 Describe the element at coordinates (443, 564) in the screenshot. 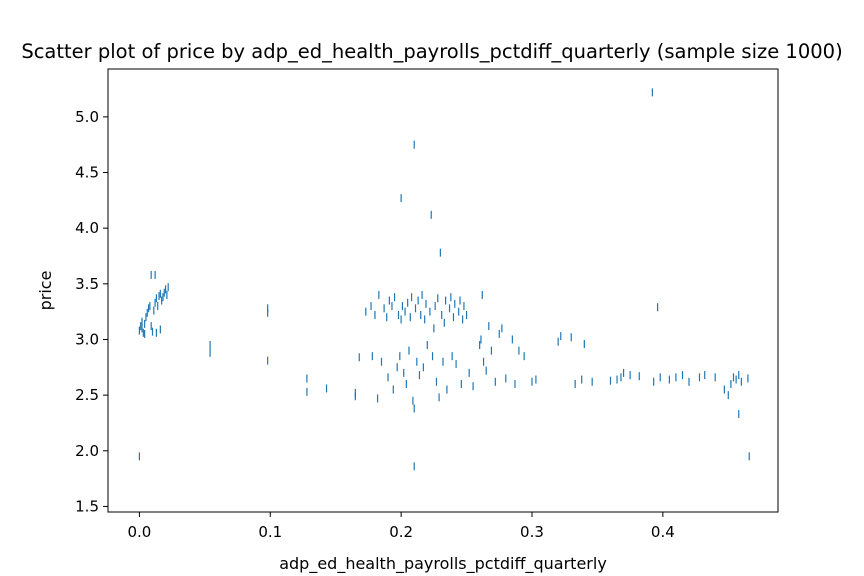

I see `x-axis-label: adp_ed_health_payrolls_pctdiff_quarterly` at that location.